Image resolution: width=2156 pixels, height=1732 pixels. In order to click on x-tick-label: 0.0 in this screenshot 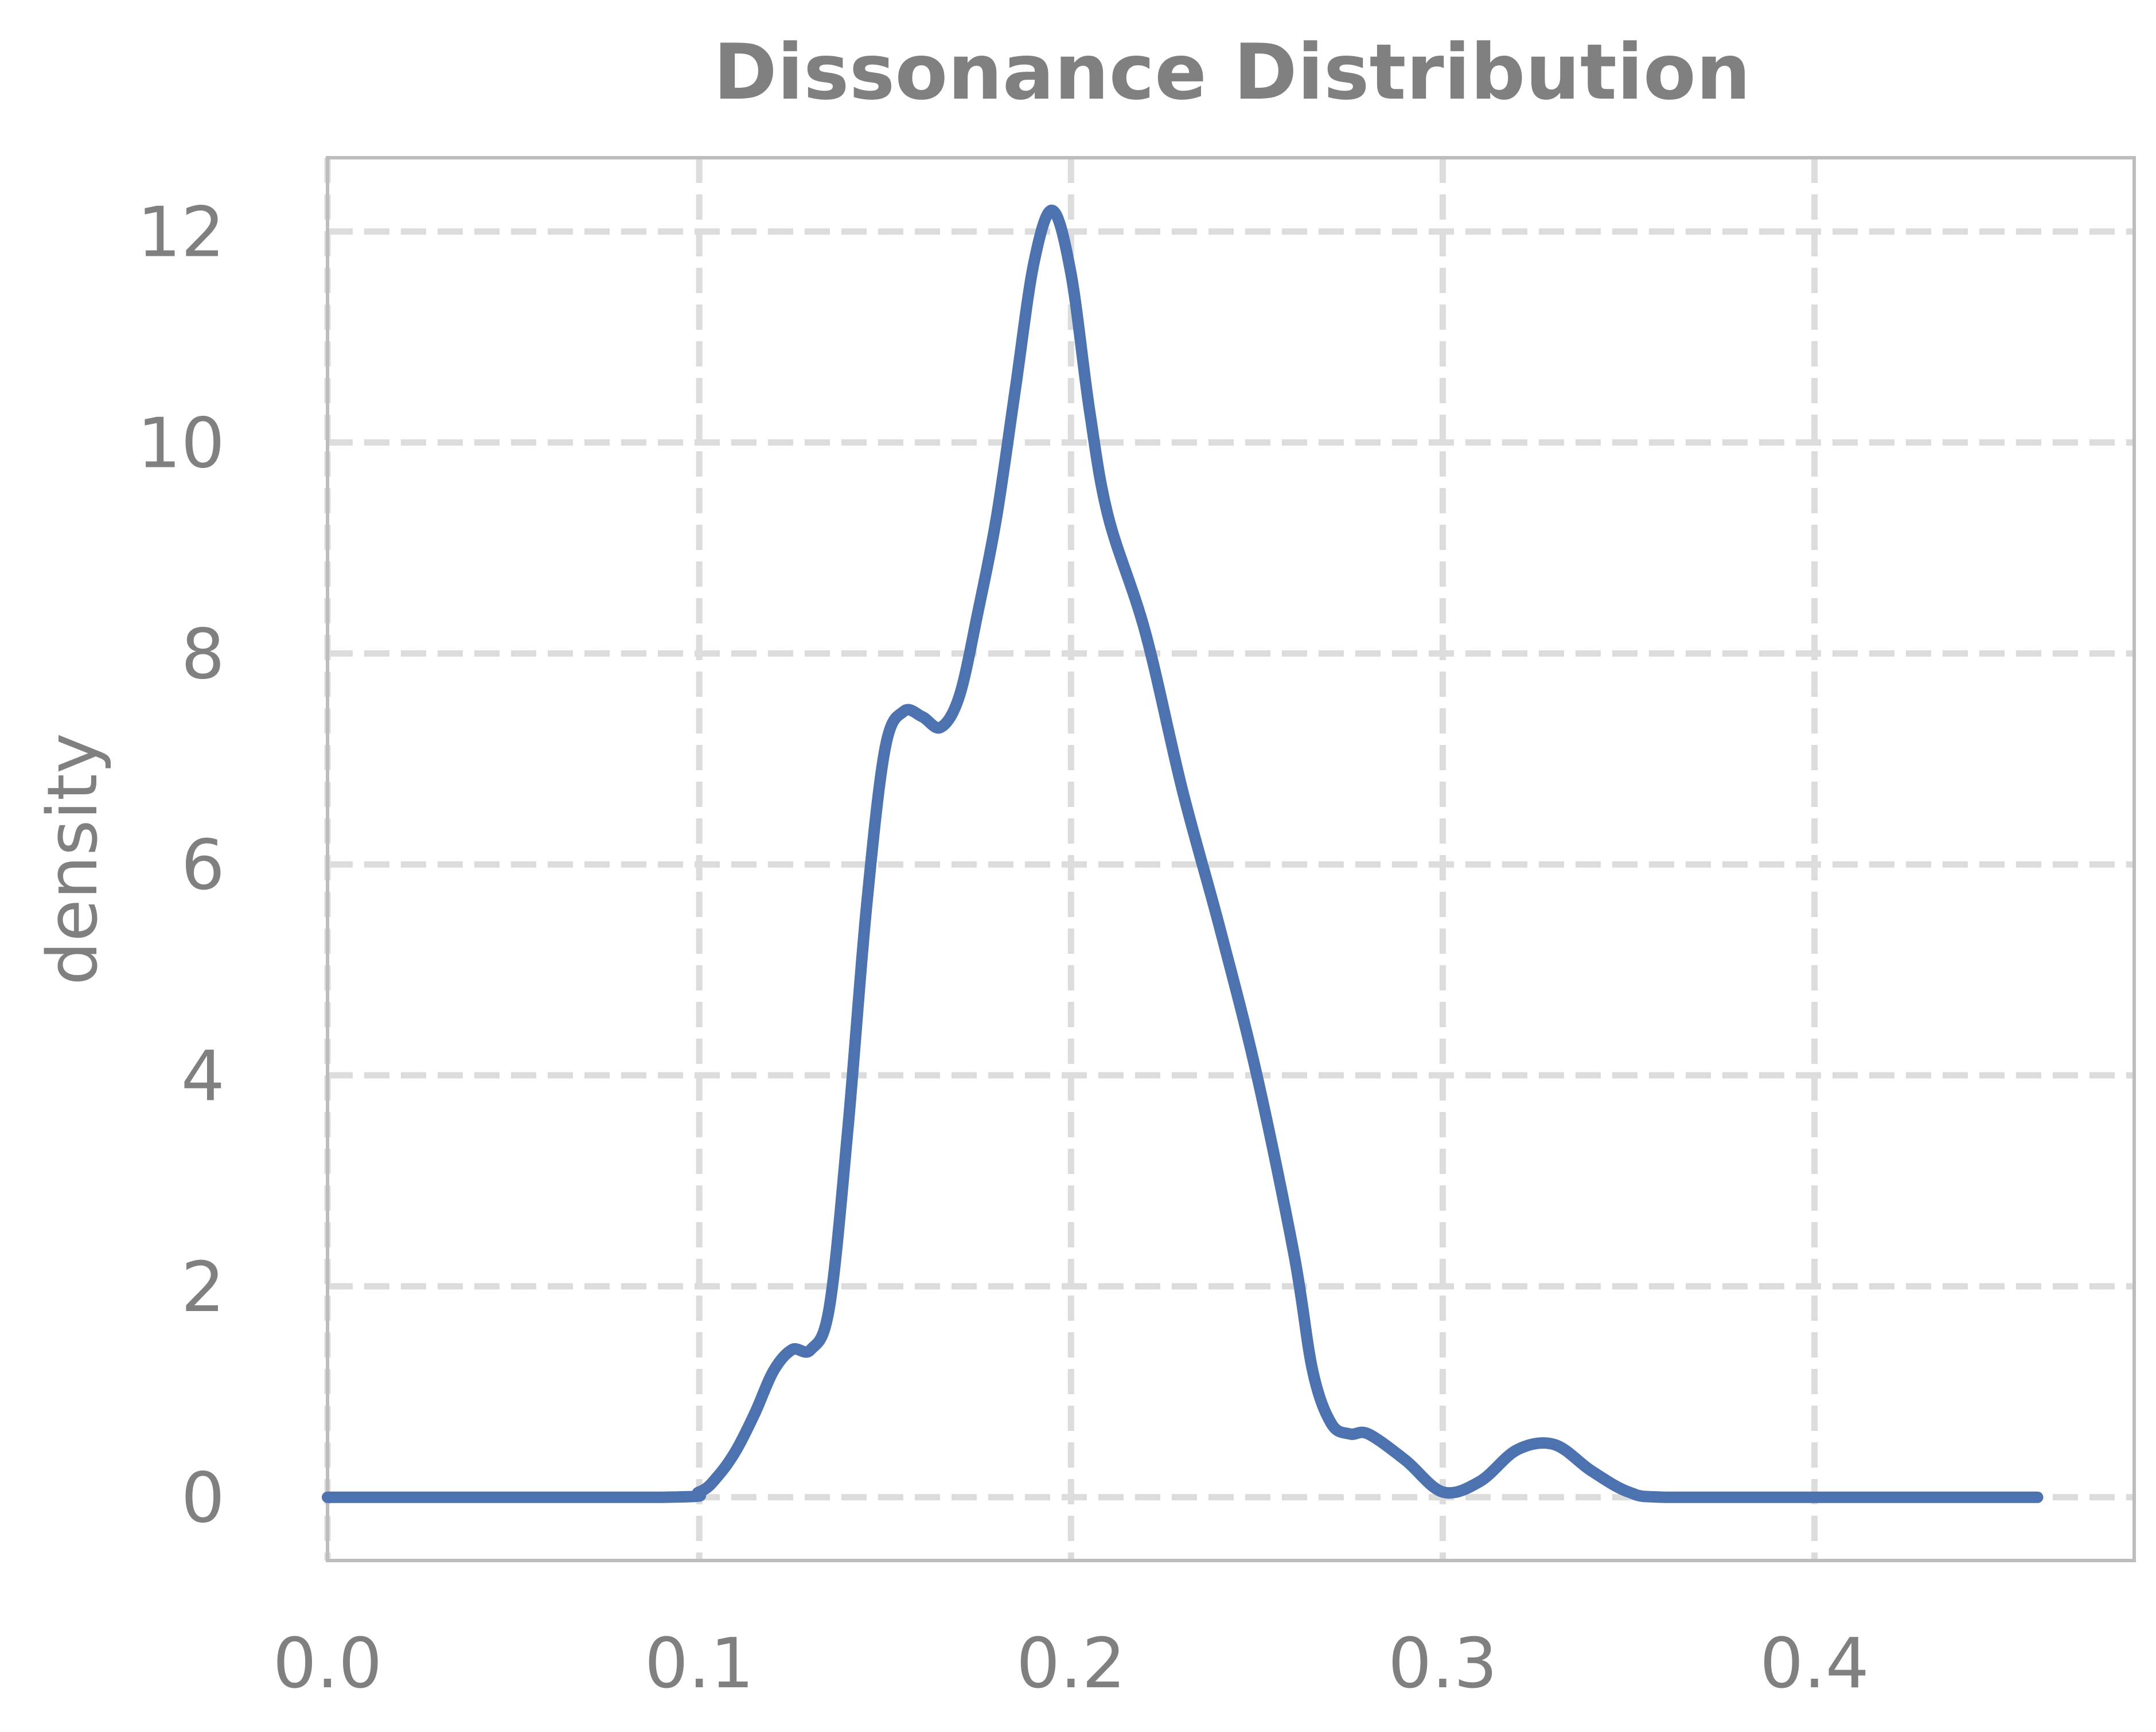, I will do `click(328, 1664)`.